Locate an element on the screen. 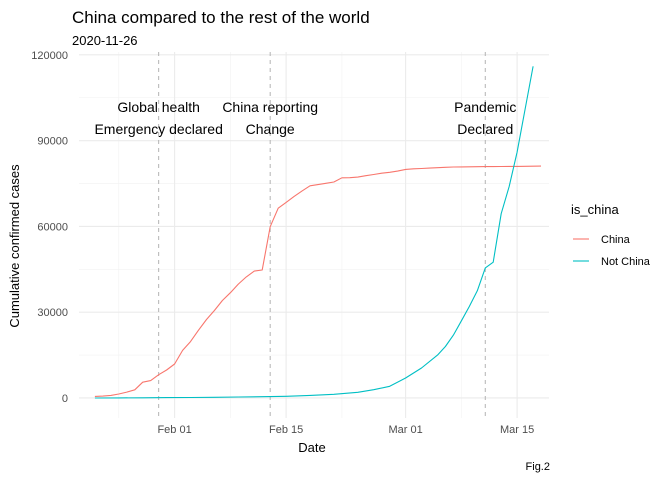 Image resolution: width=672 pixels, height=480 pixels. legend-label-china: China is located at coordinates (616, 240).